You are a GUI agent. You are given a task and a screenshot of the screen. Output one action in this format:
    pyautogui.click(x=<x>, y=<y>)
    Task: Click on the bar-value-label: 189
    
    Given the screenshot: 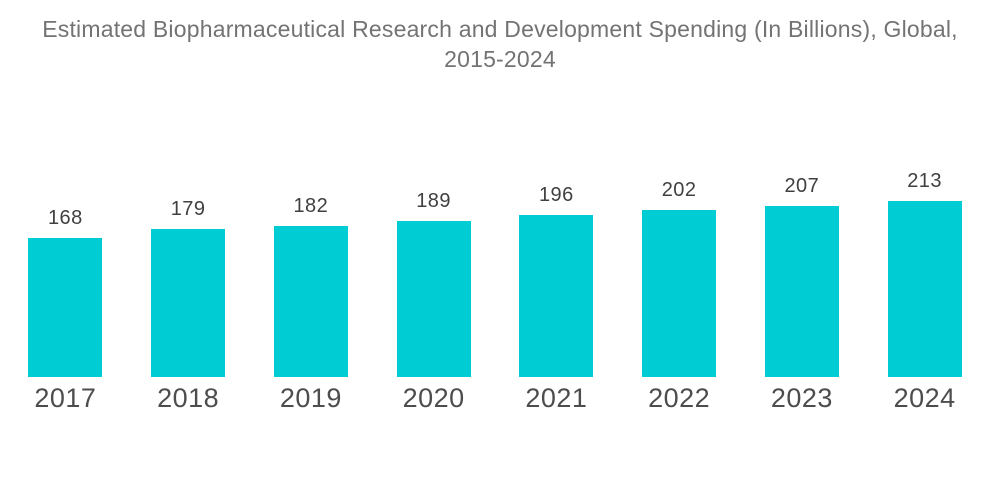 What is the action you would take?
    pyautogui.click(x=434, y=201)
    